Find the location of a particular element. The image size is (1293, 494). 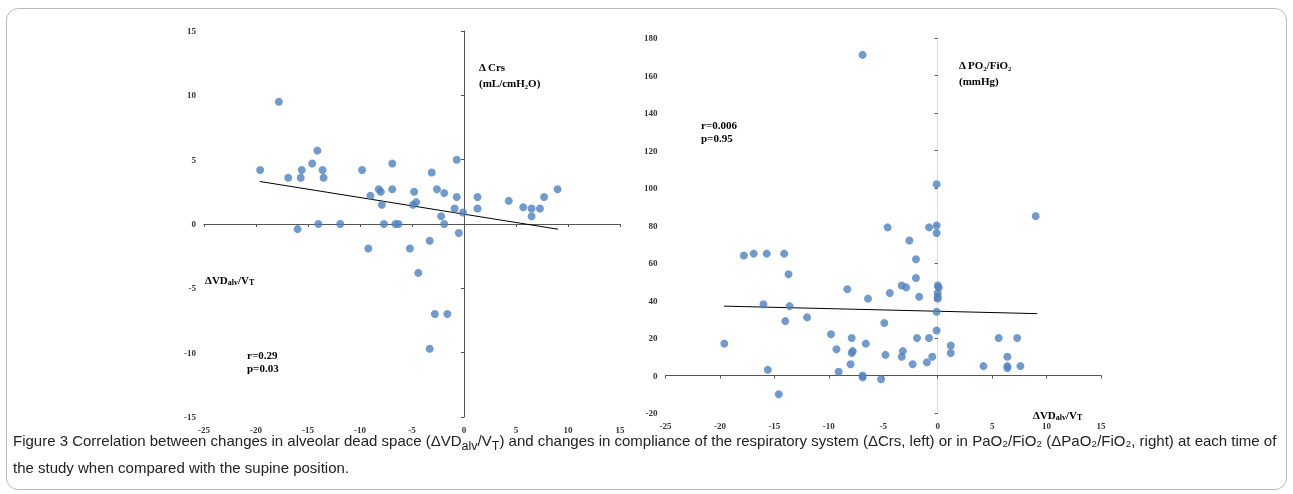

y-tick-label: 15 is located at coordinates (192, 31).